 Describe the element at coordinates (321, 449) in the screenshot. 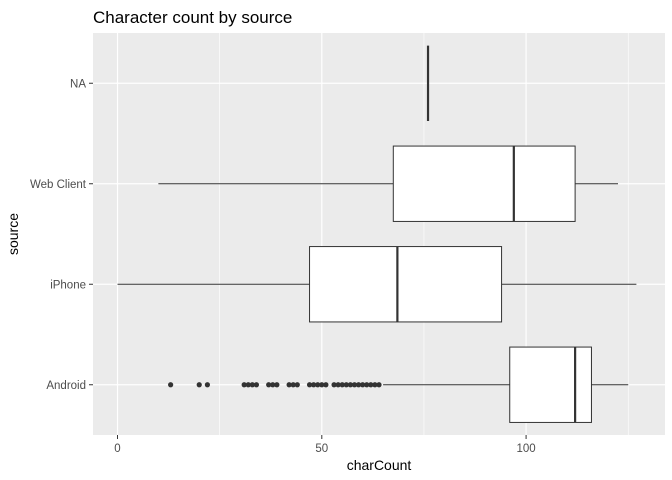

I see `x-tick-label: 50` at that location.